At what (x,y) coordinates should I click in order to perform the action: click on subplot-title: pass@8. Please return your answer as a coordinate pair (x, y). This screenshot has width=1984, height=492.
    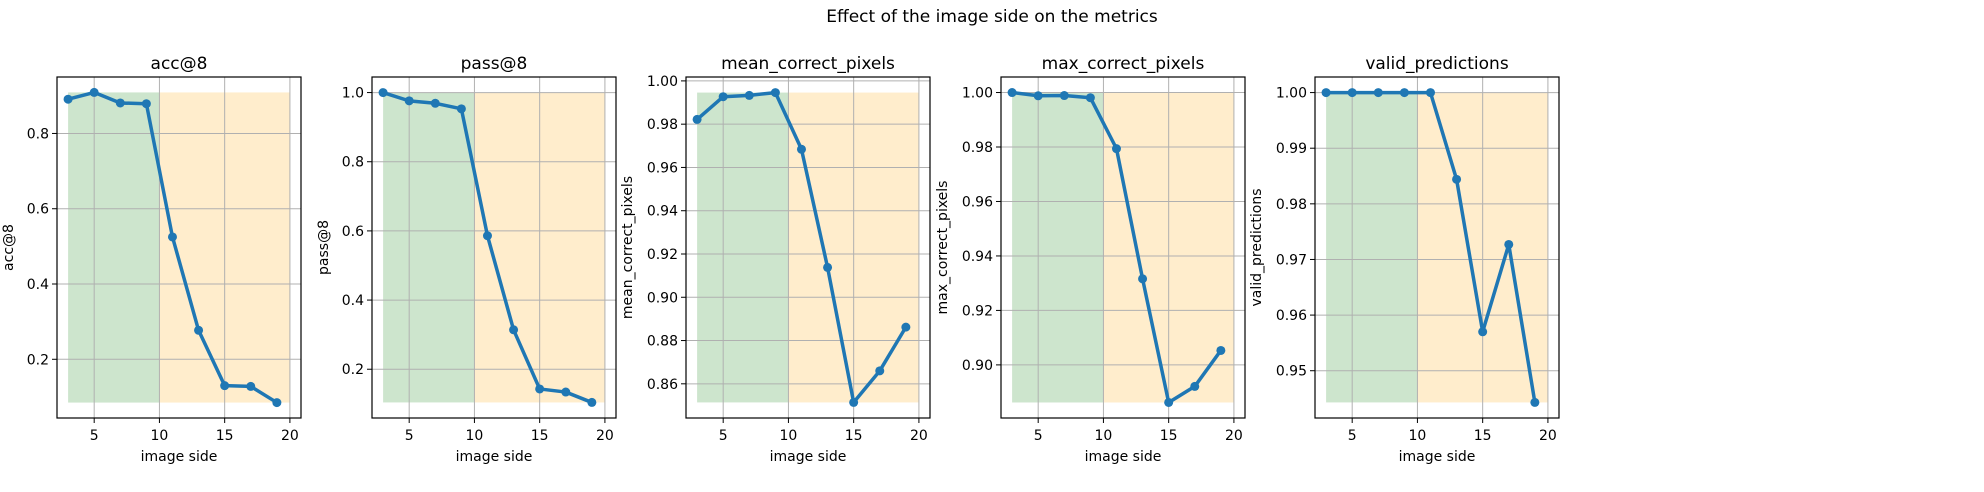
    Looking at the image, I should click on (494, 64).